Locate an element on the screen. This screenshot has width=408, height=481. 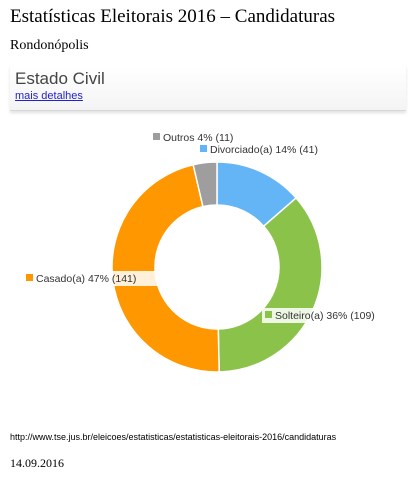
chart-panel-header: Estado Civil mais detalhes is located at coordinates (208, 88).